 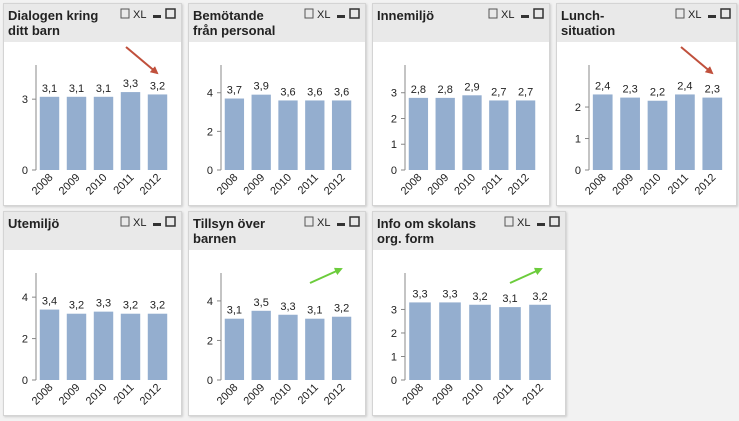 I want to click on value-label: 2,9, so click(x=471, y=87).